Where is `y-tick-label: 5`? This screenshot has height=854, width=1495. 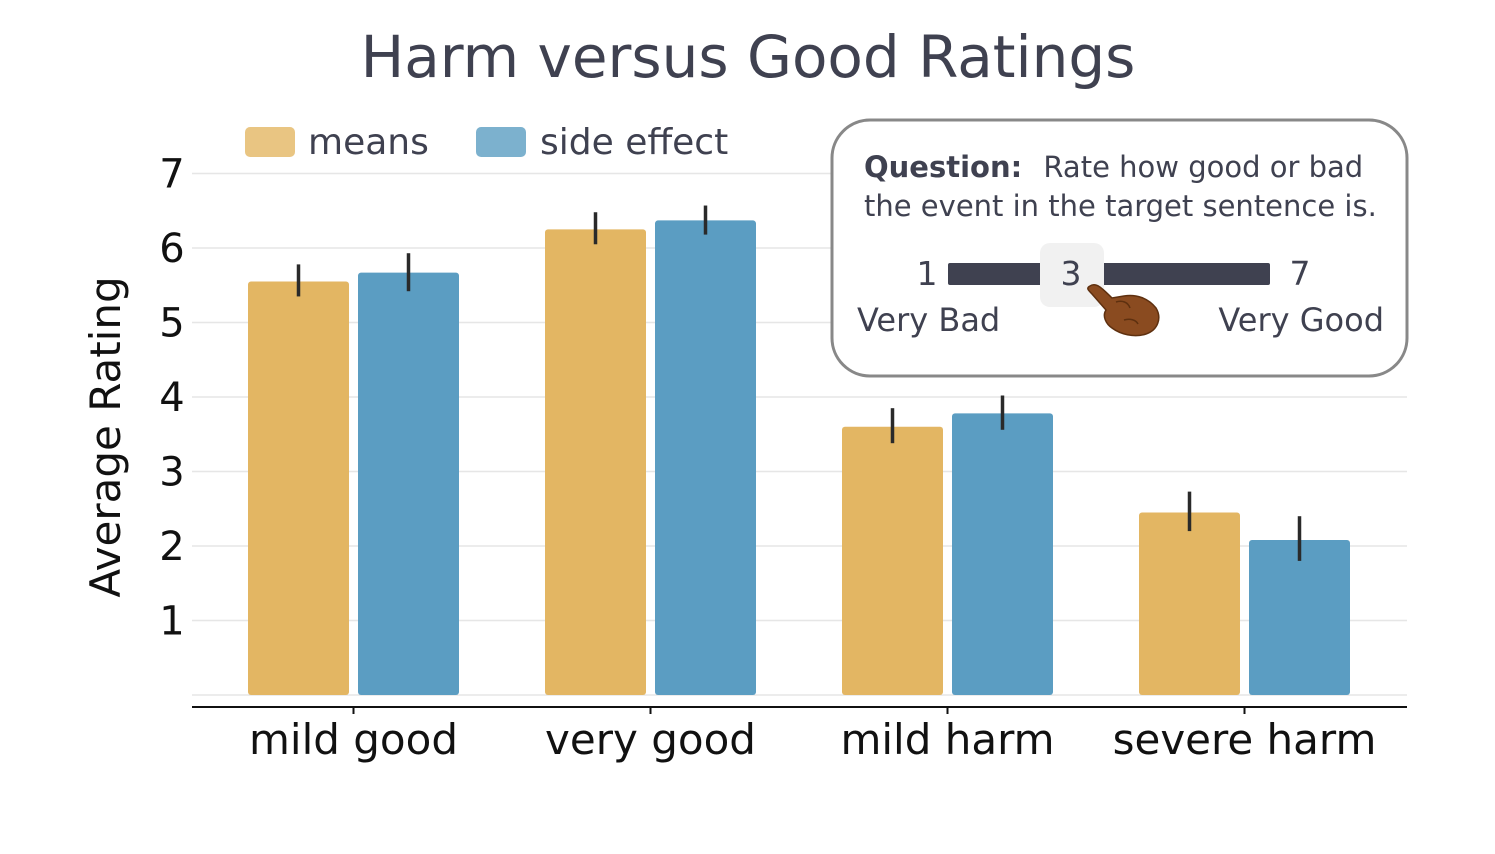
y-tick-label: 5 is located at coordinates (171, 324).